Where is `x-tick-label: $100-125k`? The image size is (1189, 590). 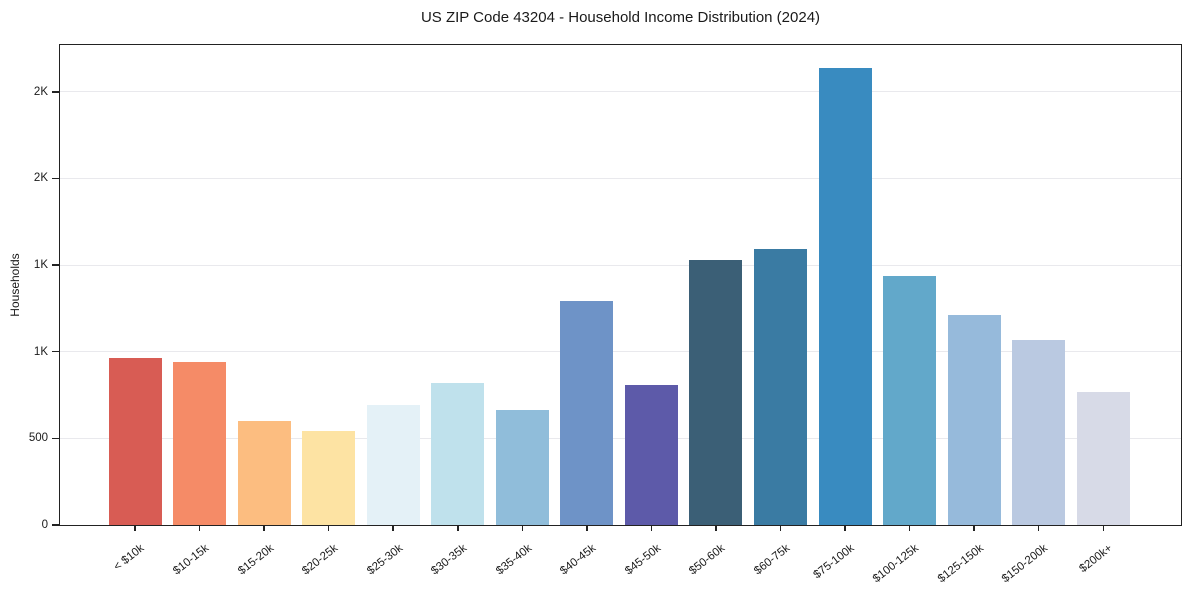 x-tick-label: $100-125k is located at coordinates (896, 564).